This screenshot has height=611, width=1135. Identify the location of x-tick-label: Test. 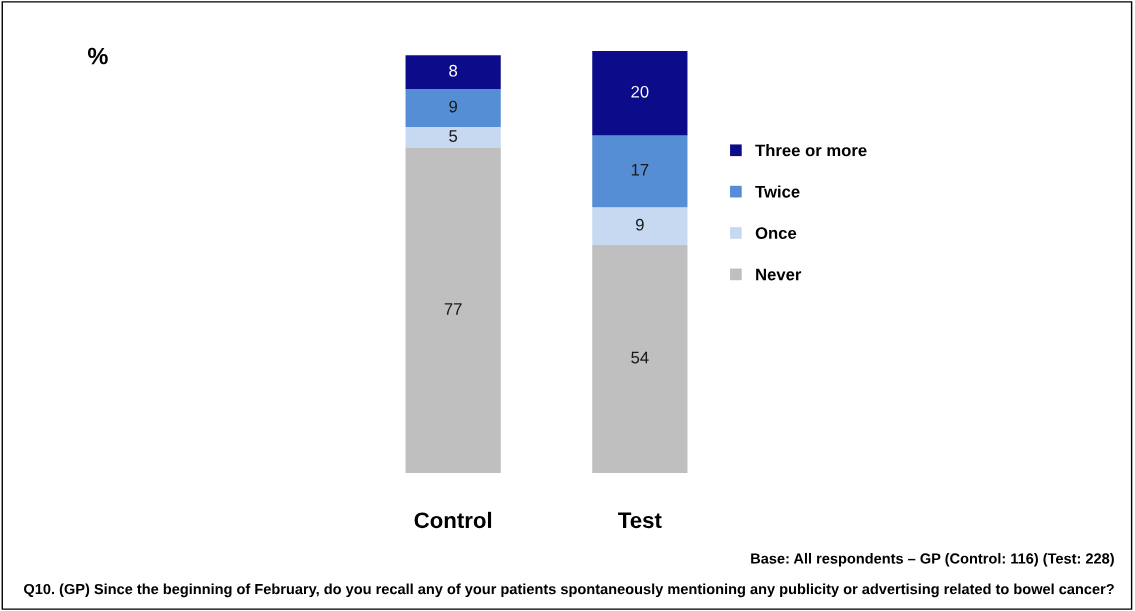
(640, 520).